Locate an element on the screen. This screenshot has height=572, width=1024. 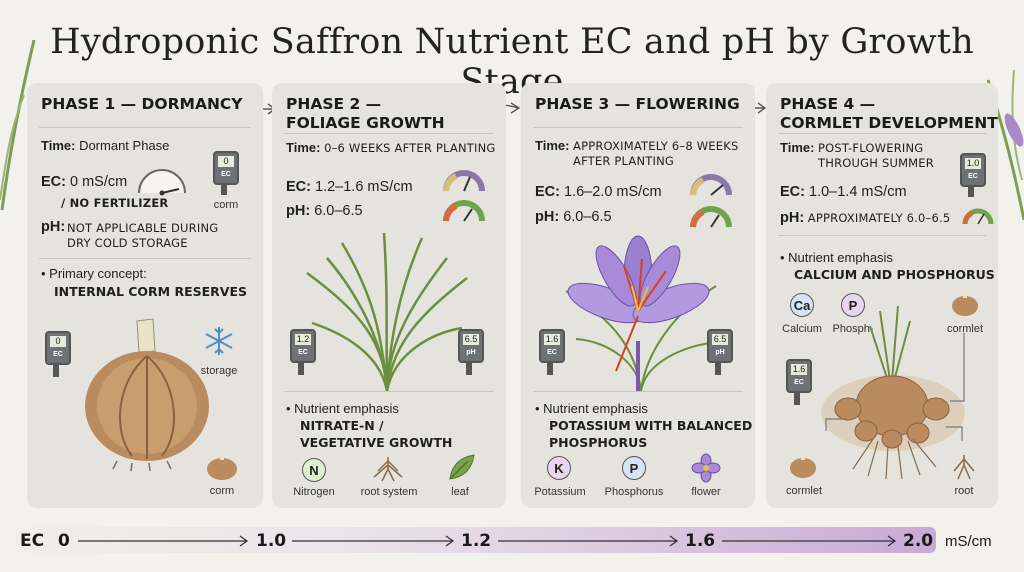
concept-label: • Primary concept: is located at coordinates (94, 273).